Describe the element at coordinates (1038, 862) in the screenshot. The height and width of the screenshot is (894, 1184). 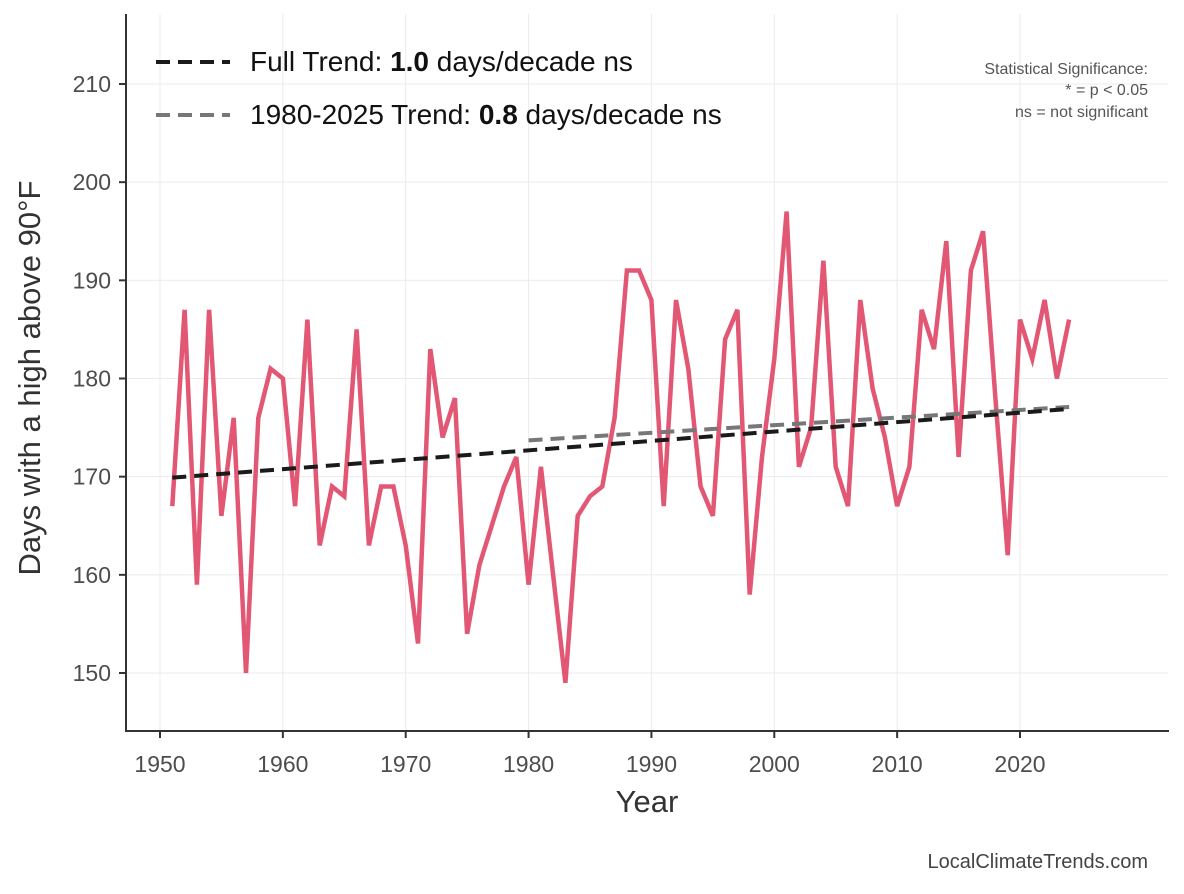
I see `footer-source: LocalClimateTrends.com` at that location.